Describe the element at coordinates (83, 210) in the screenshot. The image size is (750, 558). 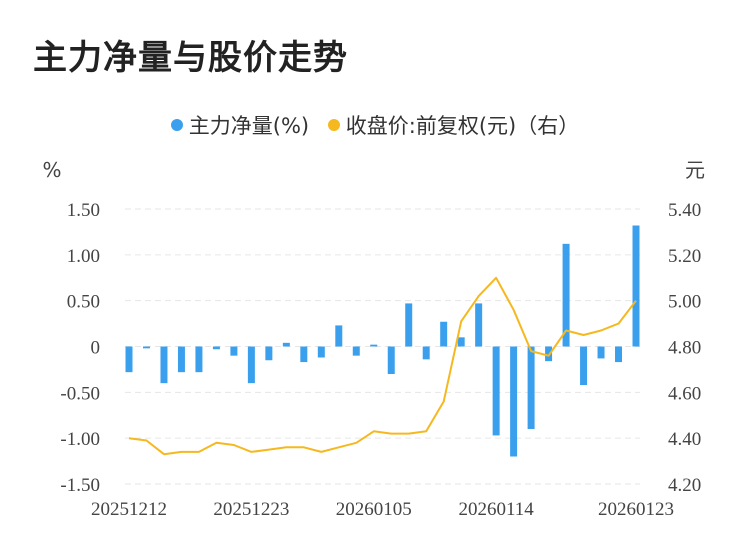
I see `left-tick-label: 1.50` at that location.